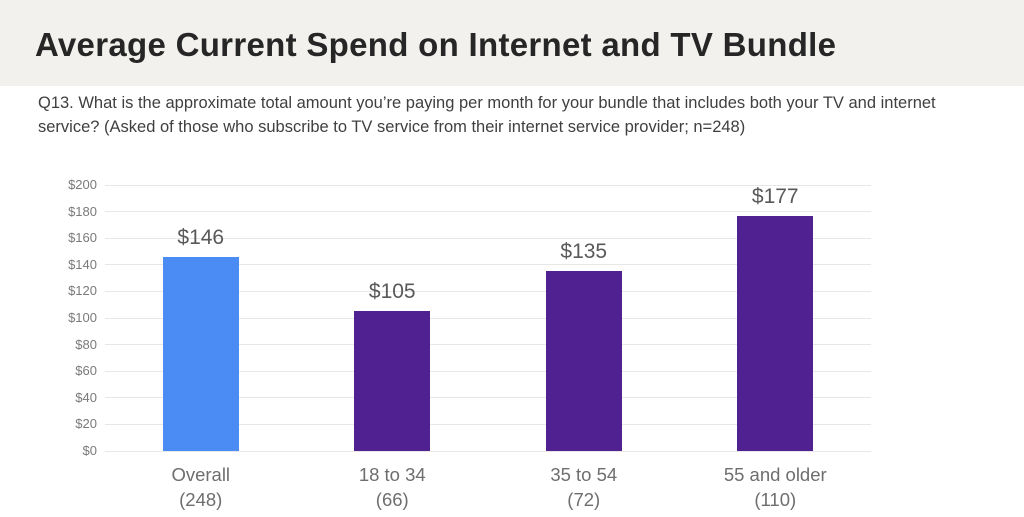 This screenshot has height=517, width=1024. I want to click on y-axis-tick-label: $160, so click(82, 238).